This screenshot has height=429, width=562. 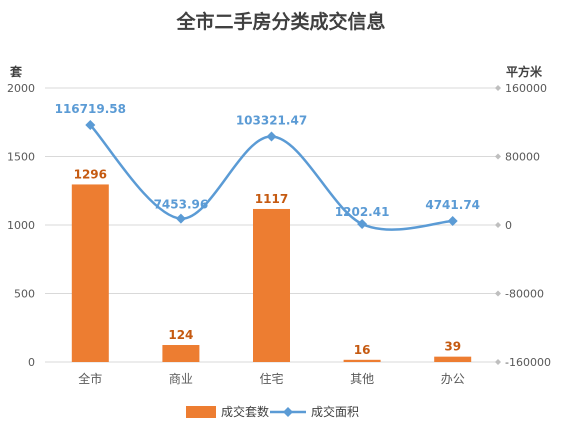 I want to click on line-data-label: 1202.41, so click(x=362, y=212).